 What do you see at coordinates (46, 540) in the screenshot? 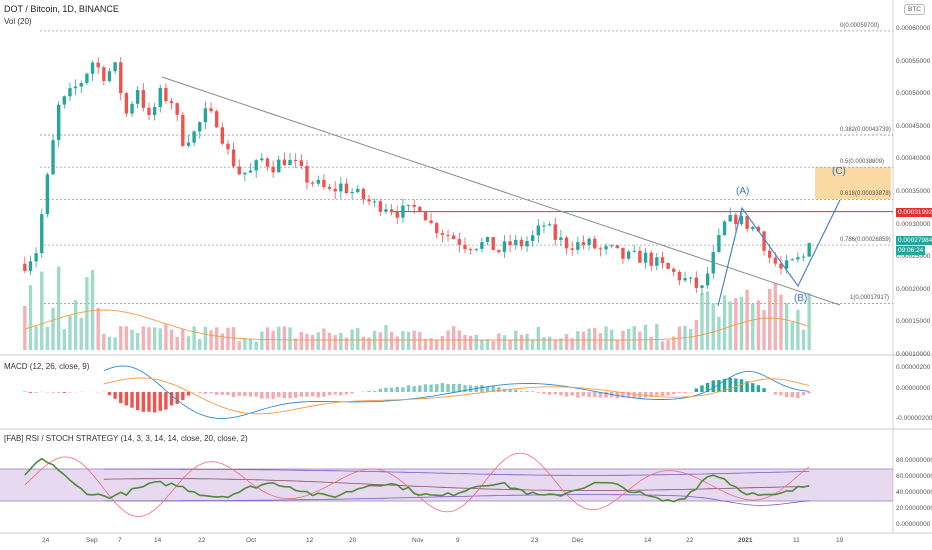
I see `time-tick-label: 24` at bounding box center [46, 540].